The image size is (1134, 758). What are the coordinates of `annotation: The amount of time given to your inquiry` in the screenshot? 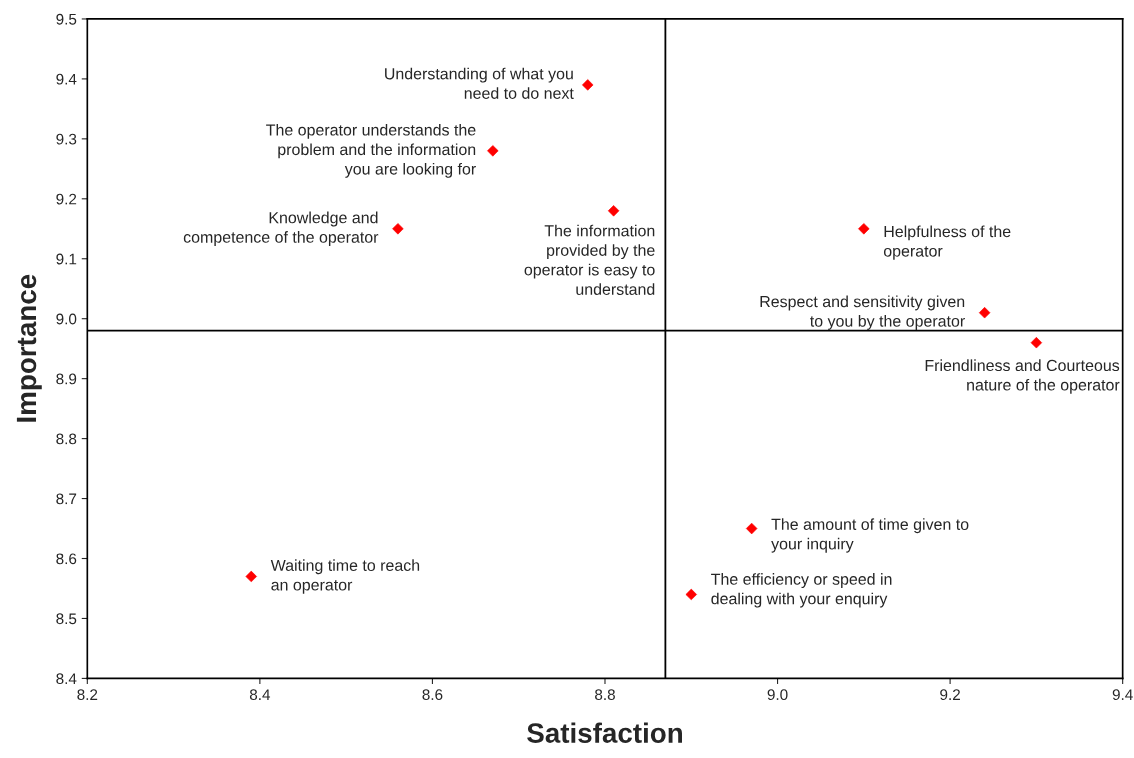 It's located at (870, 535).